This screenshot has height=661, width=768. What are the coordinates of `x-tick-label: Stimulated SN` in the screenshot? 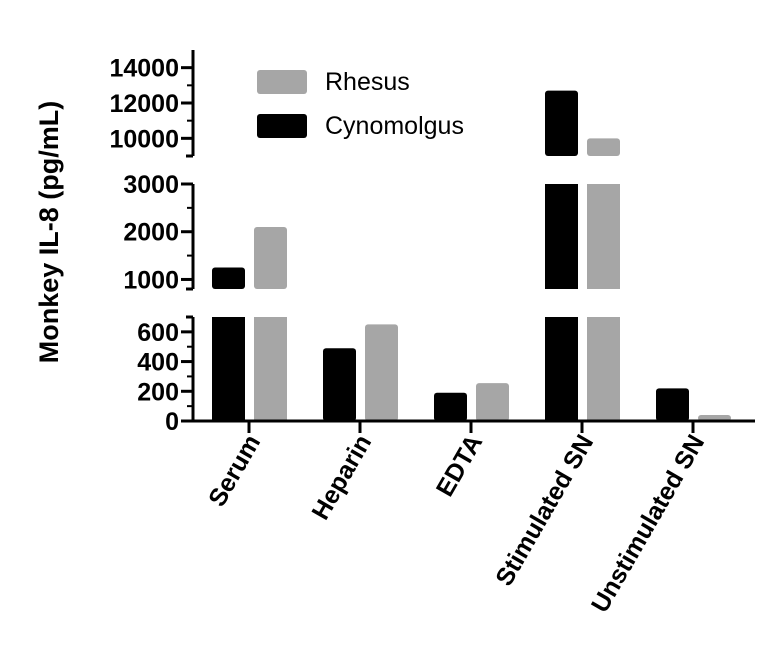 It's located at (544, 510).